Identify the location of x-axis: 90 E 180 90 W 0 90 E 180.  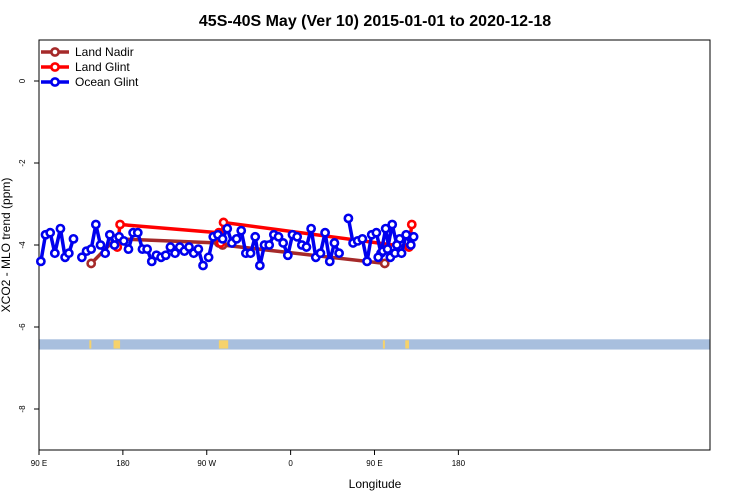
(248, 459).